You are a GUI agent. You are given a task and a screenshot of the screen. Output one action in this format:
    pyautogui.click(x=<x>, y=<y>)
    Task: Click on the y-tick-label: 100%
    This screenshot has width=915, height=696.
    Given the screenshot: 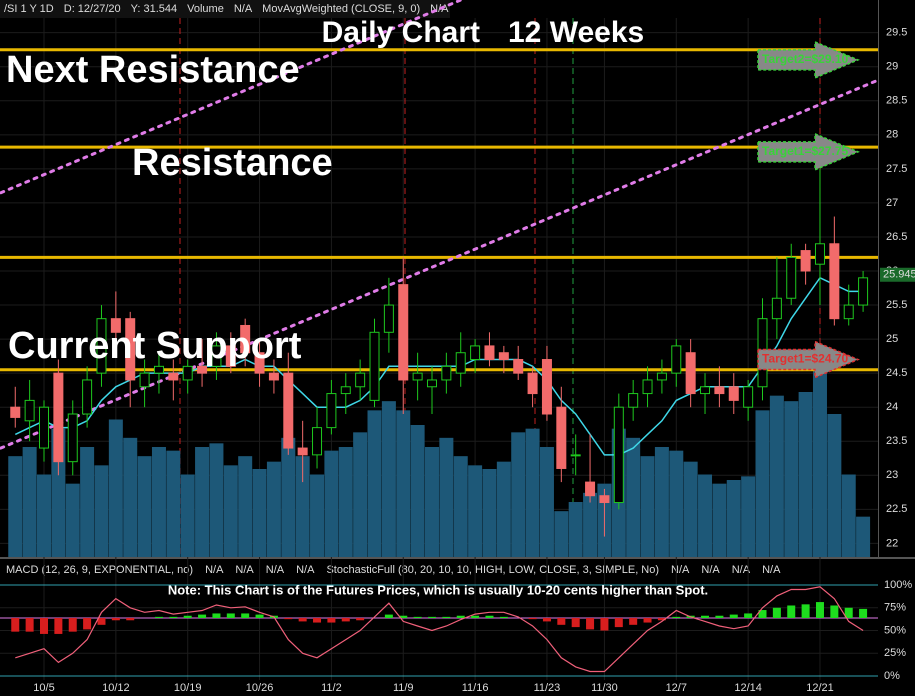 What is the action you would take?
    pyautogui.click(x=898, y=585)
    